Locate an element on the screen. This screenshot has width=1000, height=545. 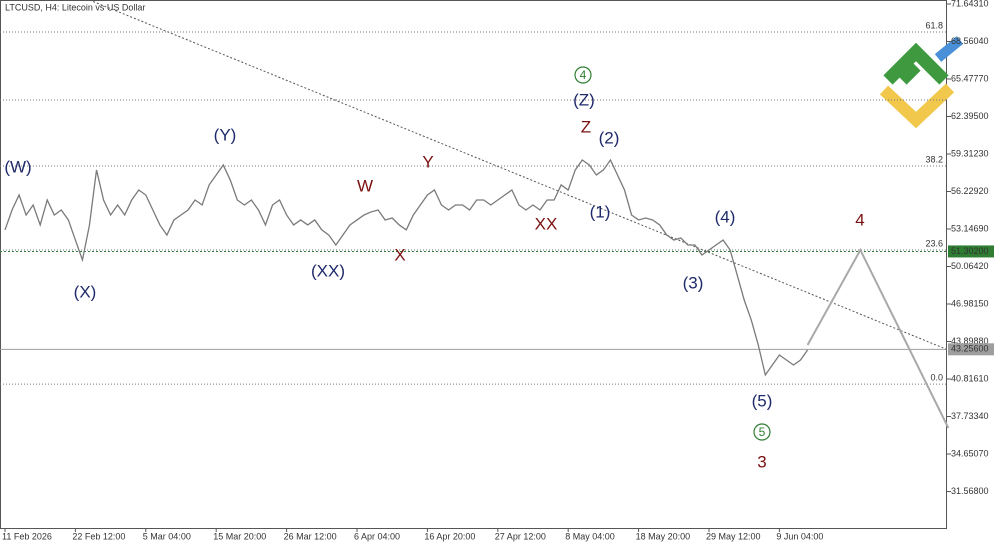
x-tick-label: 6 Apr 04:00 is located at coordinates (377, 536).